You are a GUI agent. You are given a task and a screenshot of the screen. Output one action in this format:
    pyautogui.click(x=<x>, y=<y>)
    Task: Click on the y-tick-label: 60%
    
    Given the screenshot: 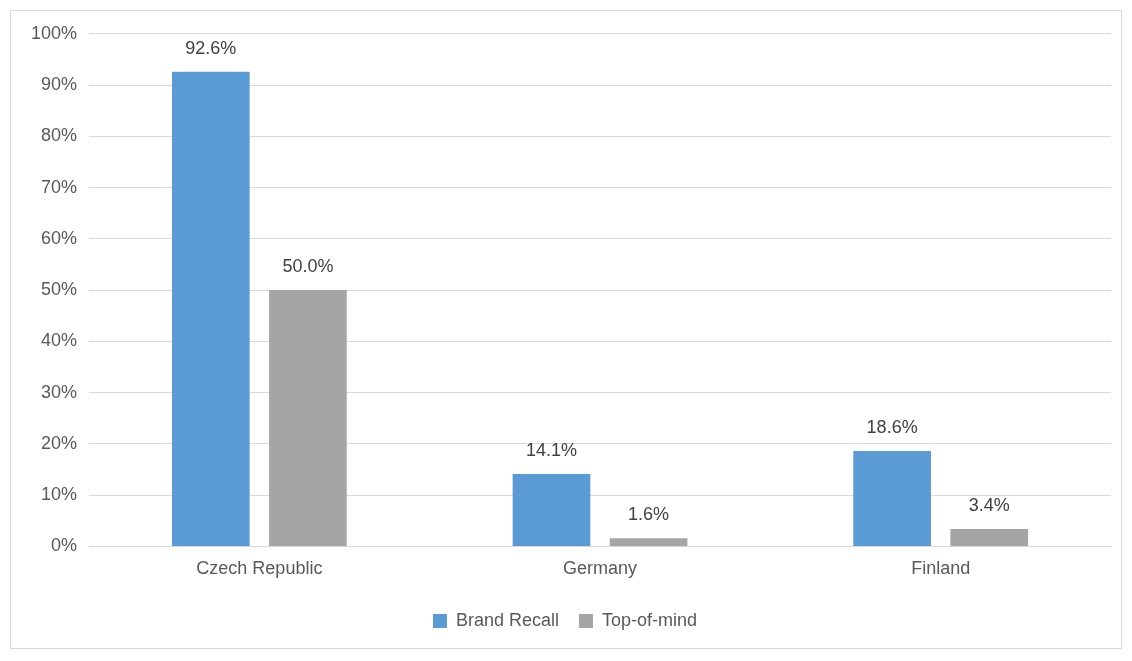 What is the action you would take?
    pyautogui.click(x=59, y=237)
    